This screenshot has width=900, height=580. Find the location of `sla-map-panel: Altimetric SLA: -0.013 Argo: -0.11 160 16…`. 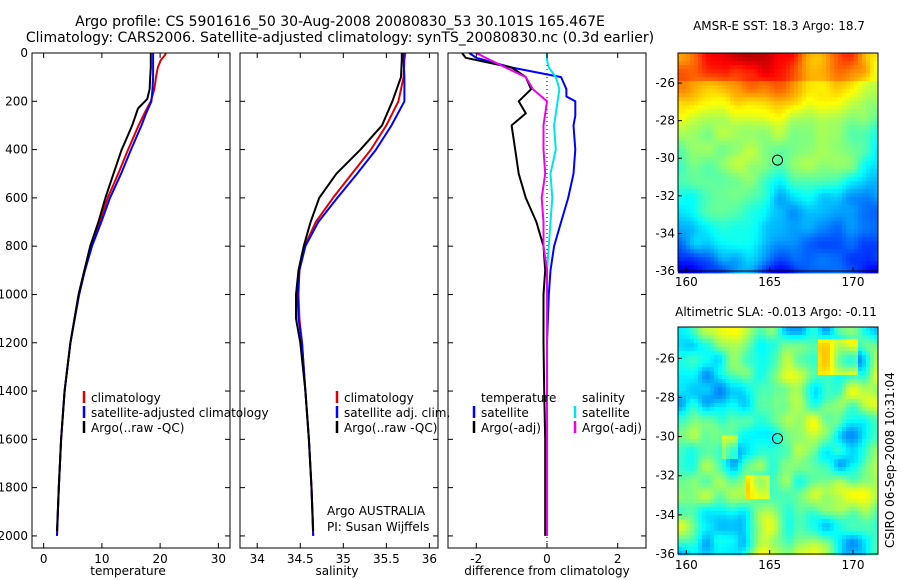

sla-map-panel: Altimetric SLA: -0.013 Argo: -0.11 160 16… is located at coordinates (767, 438).